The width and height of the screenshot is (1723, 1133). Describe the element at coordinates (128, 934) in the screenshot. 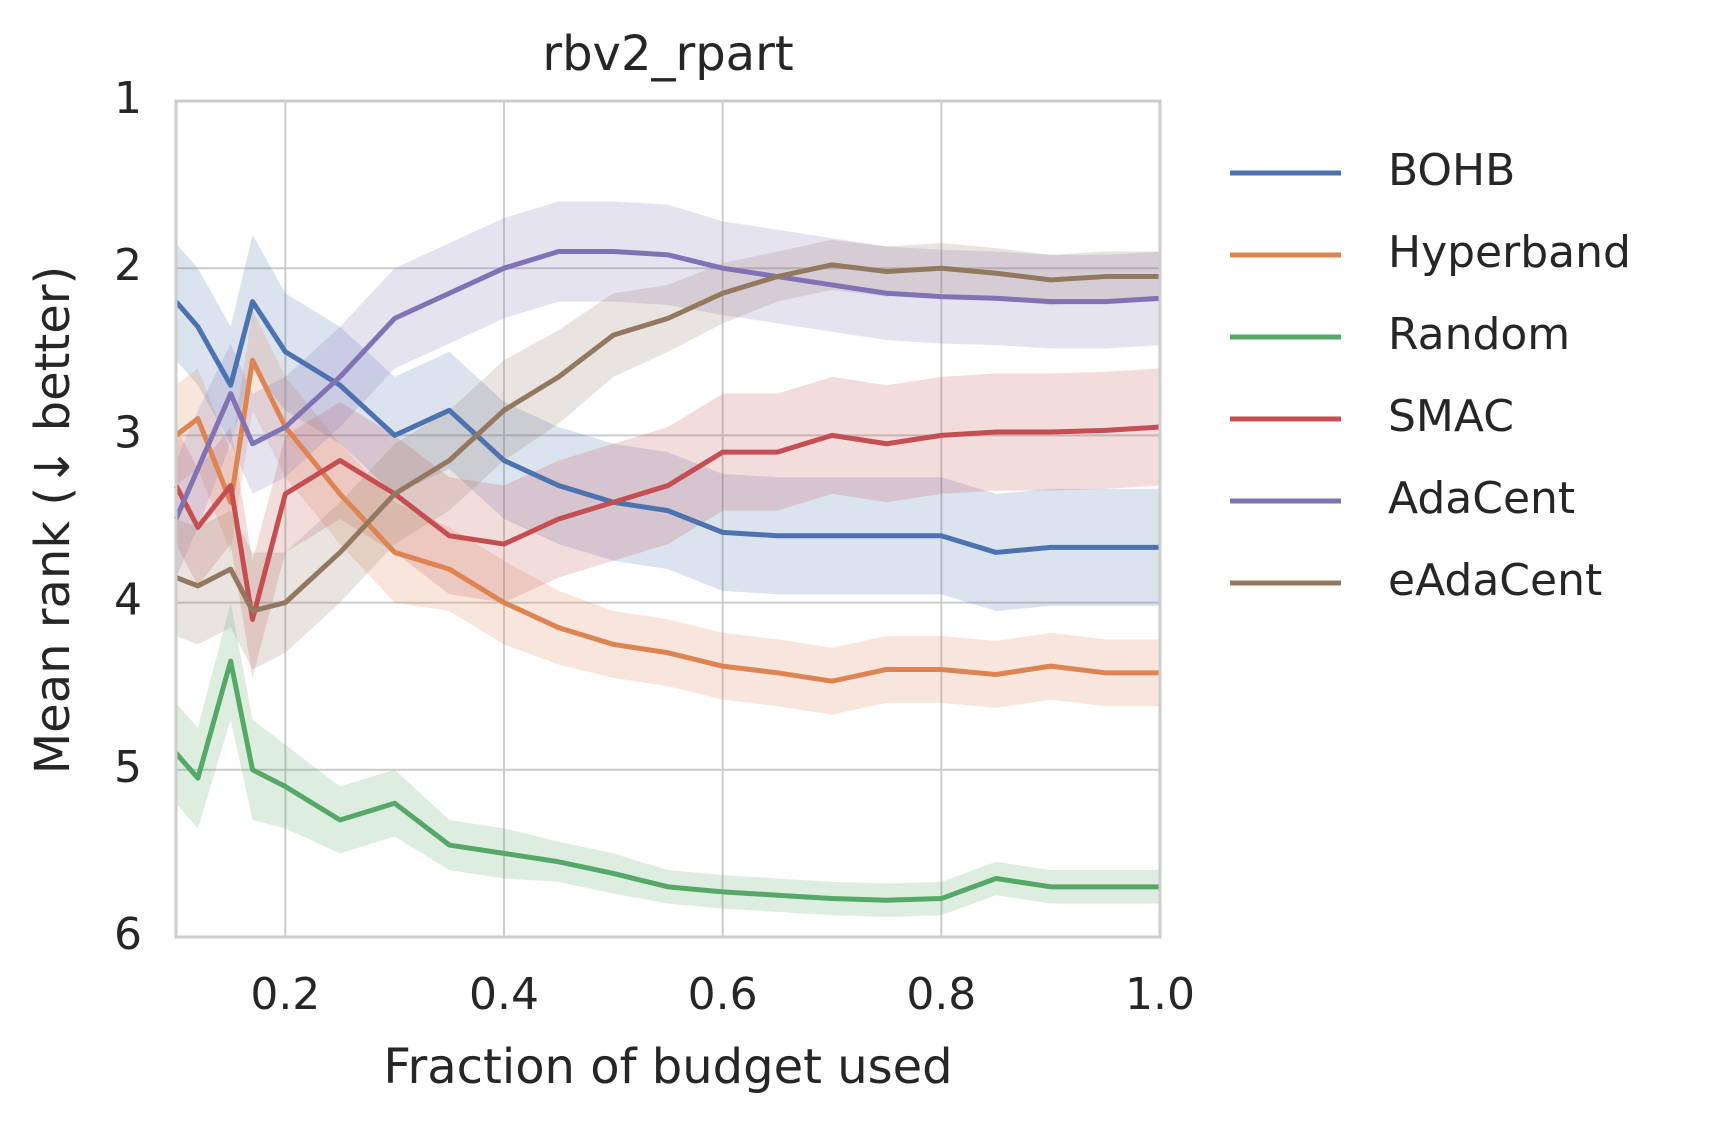

I see `y-tick-label: 6` at that location.